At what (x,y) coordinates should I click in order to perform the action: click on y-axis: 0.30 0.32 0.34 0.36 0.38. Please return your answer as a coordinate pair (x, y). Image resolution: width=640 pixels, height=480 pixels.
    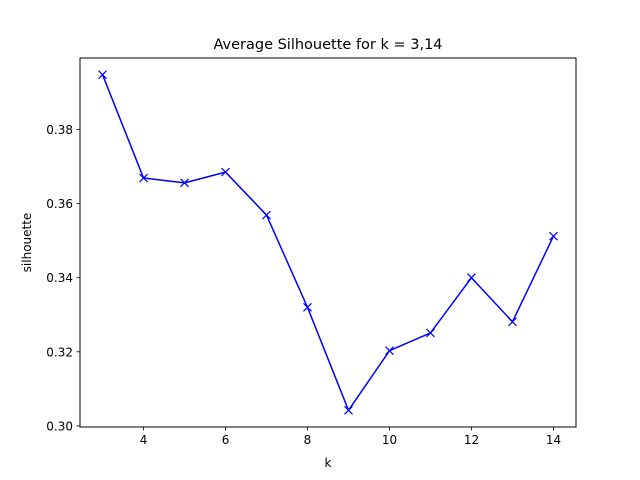
    Looking at the image, I should click on (63, 278).